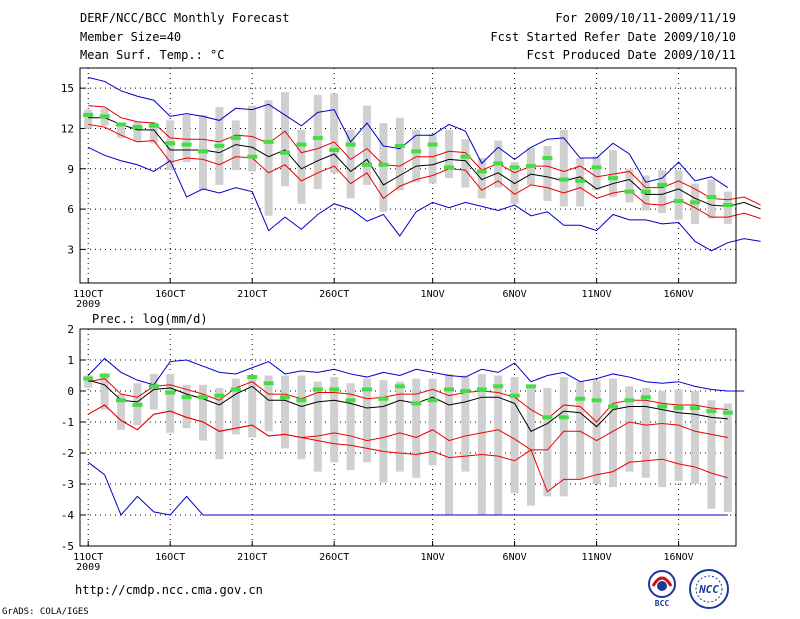  I want to click on temperature-ytick-label: 3, so click(70, 249).